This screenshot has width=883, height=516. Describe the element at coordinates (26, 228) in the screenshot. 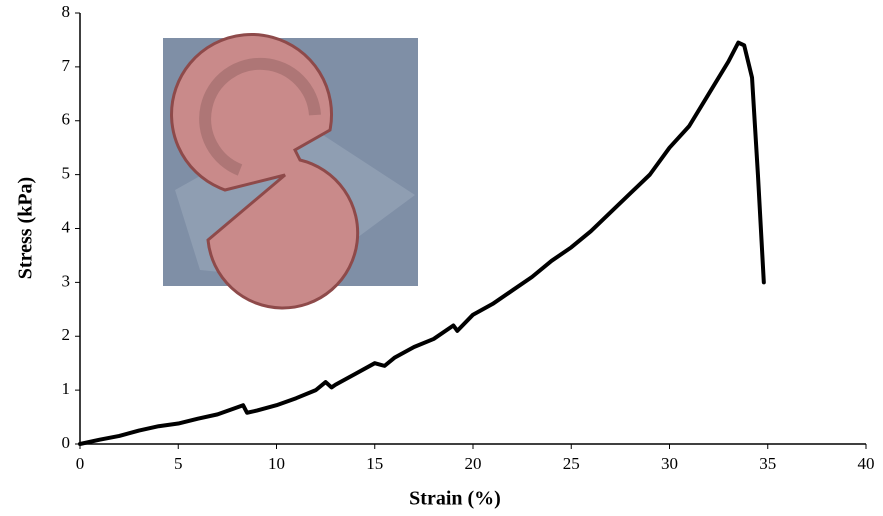

I see `y-axis-label: Stress (kPa)` at that location.